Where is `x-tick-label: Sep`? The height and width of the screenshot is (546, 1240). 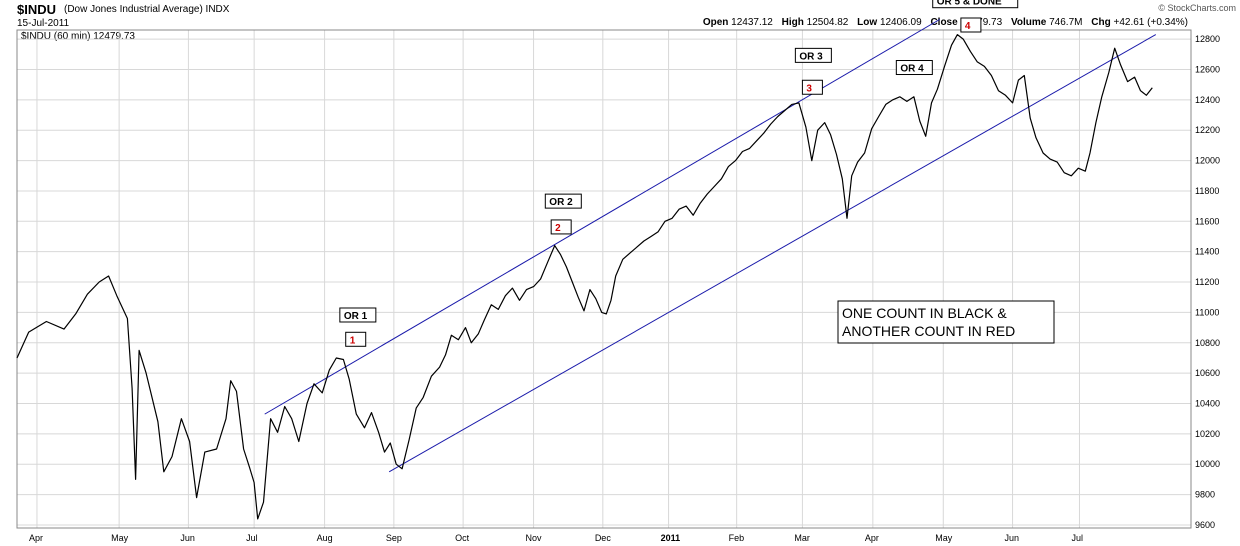
x-tick-label: Sep is located at coordinates (394, 538).